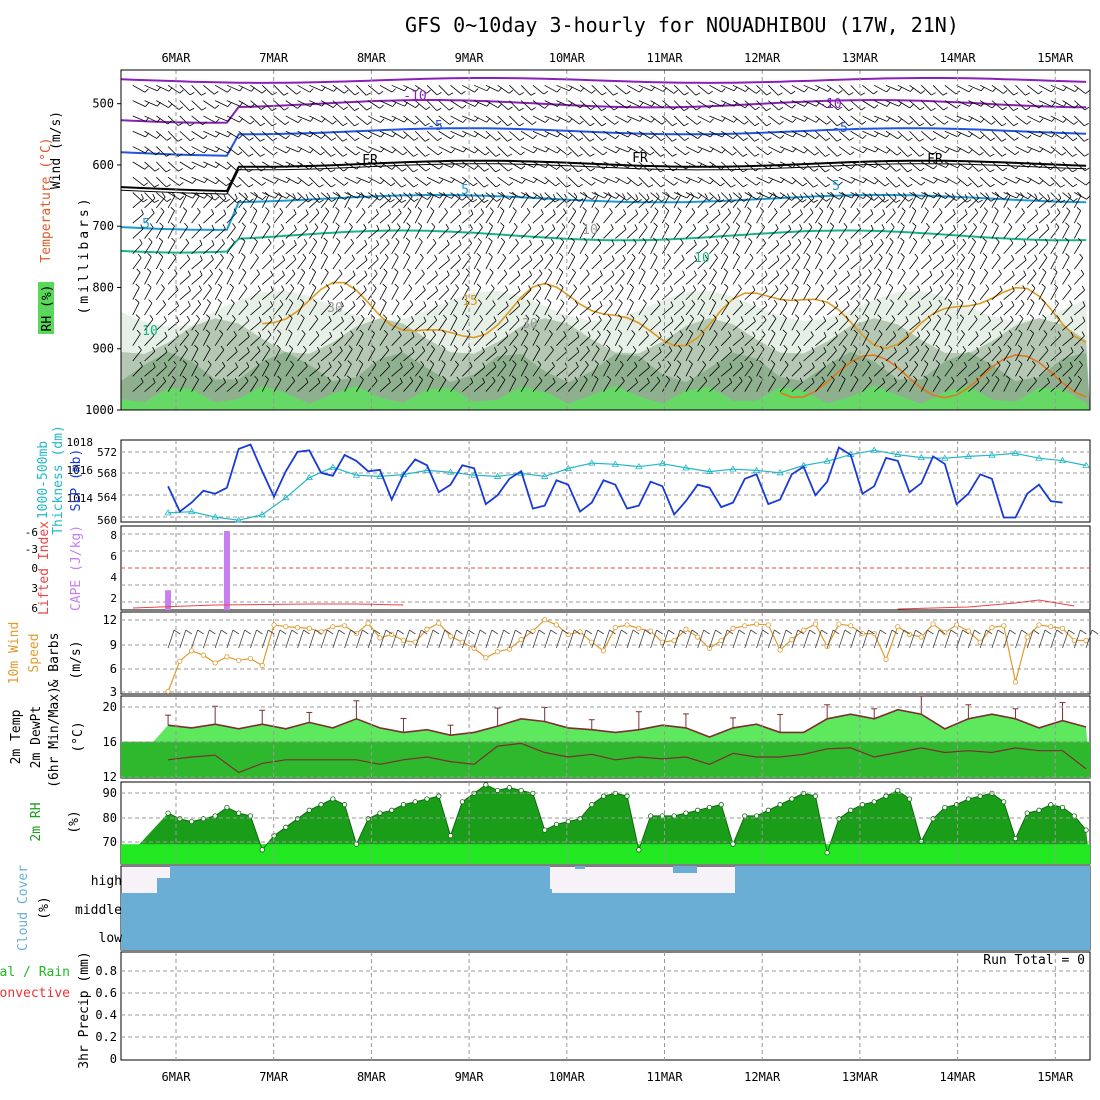 This screenshot has height=1100, width=1100. What do you see at coordinates (860, 58) in the screenshot?
I see `top-date-label: 13MAR` at bounding box center [860, 58].